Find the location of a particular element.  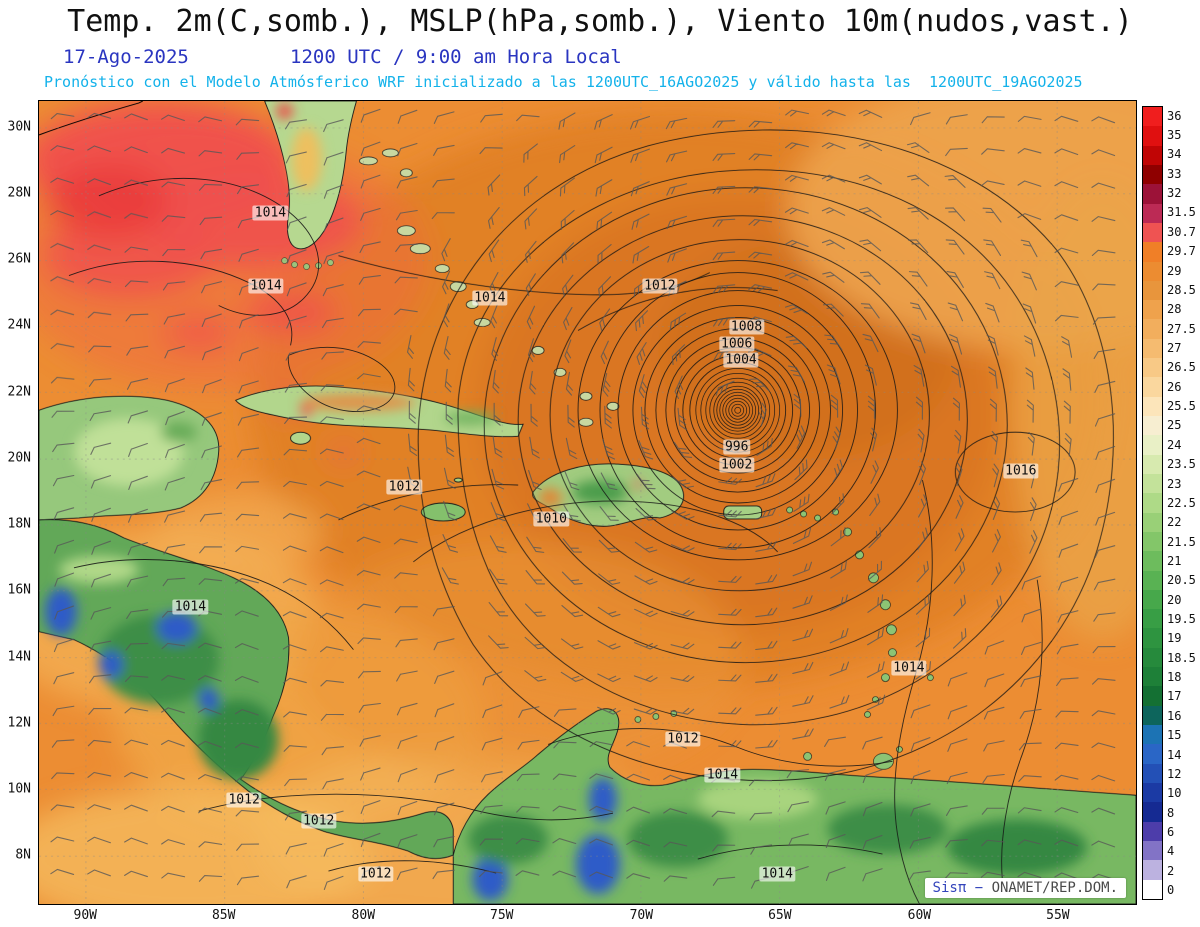

latitude-tick-label: 22N is located at coordinates (19, 392).